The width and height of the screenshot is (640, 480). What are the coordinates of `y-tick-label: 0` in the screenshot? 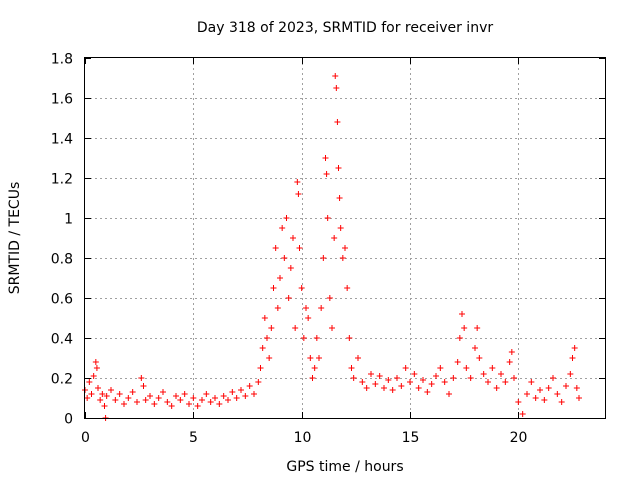 It's located at (68, 420).